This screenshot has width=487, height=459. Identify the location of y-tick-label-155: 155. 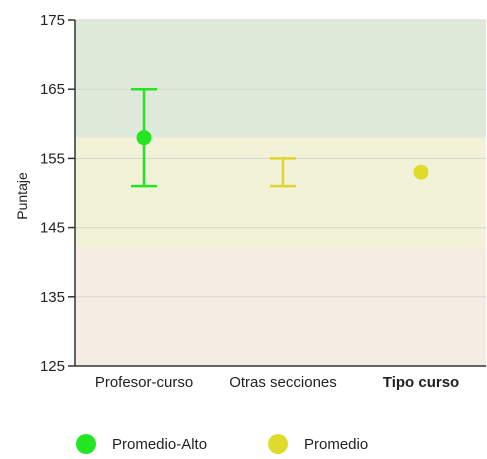
(52, 158).